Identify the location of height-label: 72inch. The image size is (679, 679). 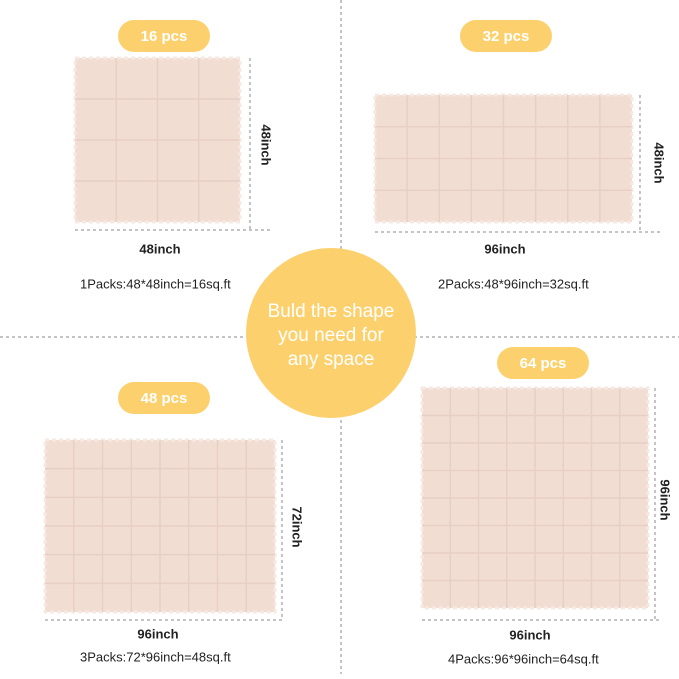
(297, 526).